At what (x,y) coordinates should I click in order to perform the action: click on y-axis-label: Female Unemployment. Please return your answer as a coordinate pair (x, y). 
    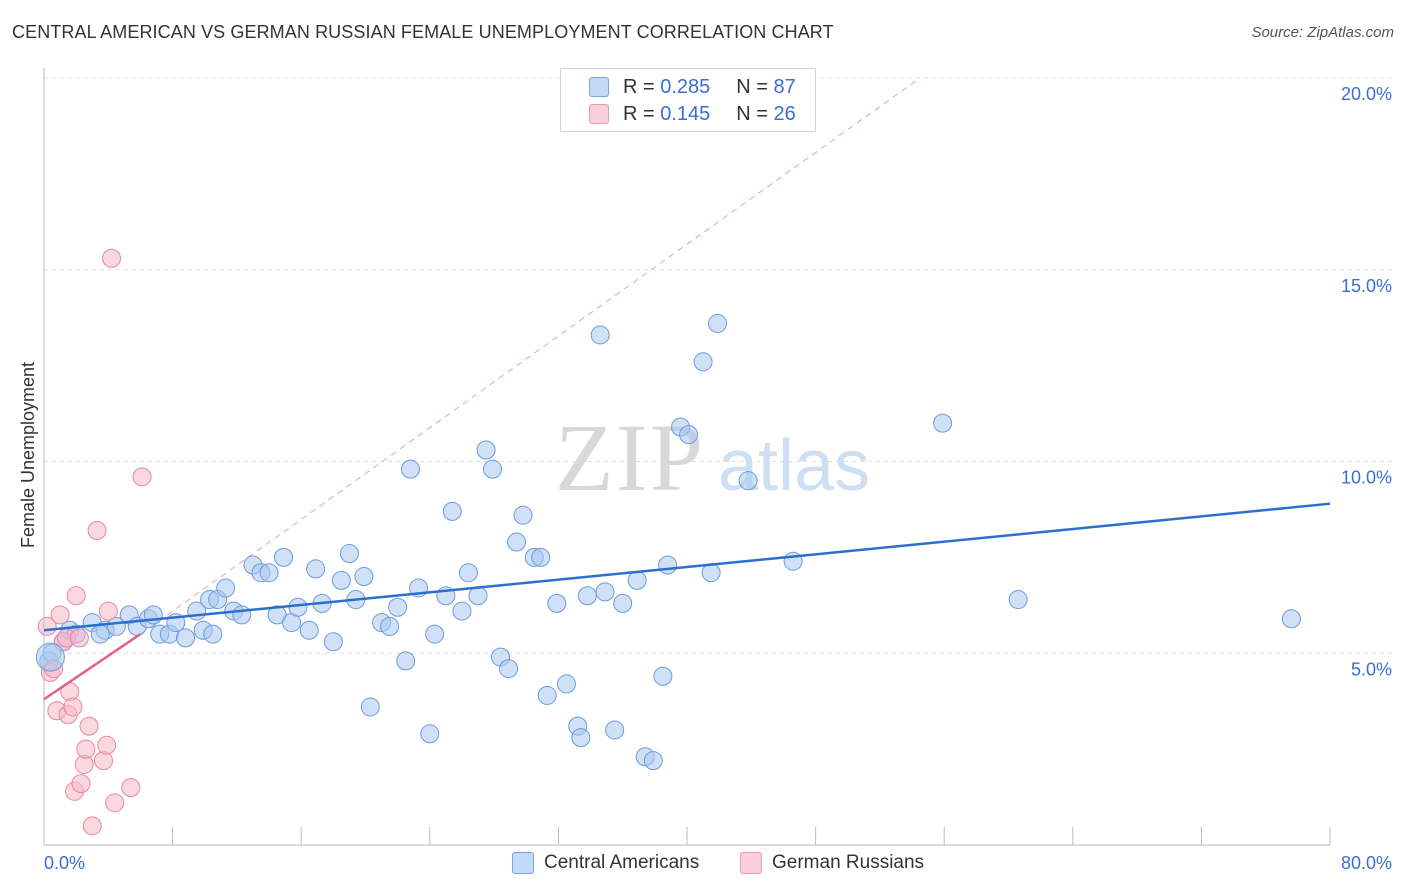
    Looking at the image, I should click on (28, 455).